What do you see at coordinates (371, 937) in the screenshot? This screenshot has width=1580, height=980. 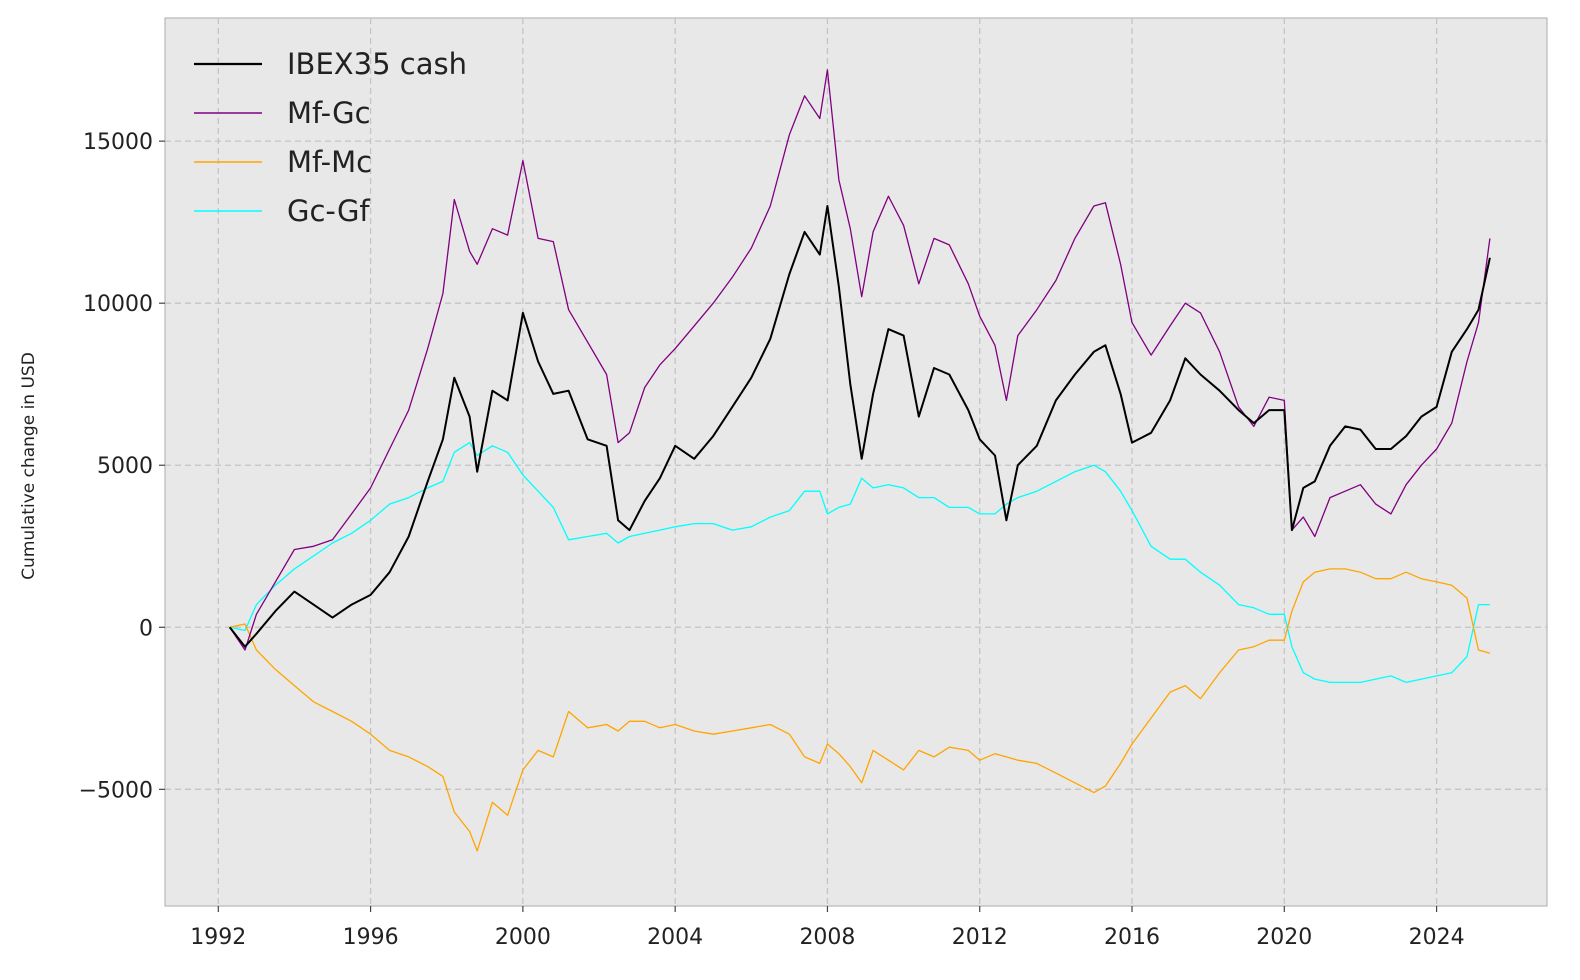 I see `x-tick-label: 1996` at bounding box center [371, 937].